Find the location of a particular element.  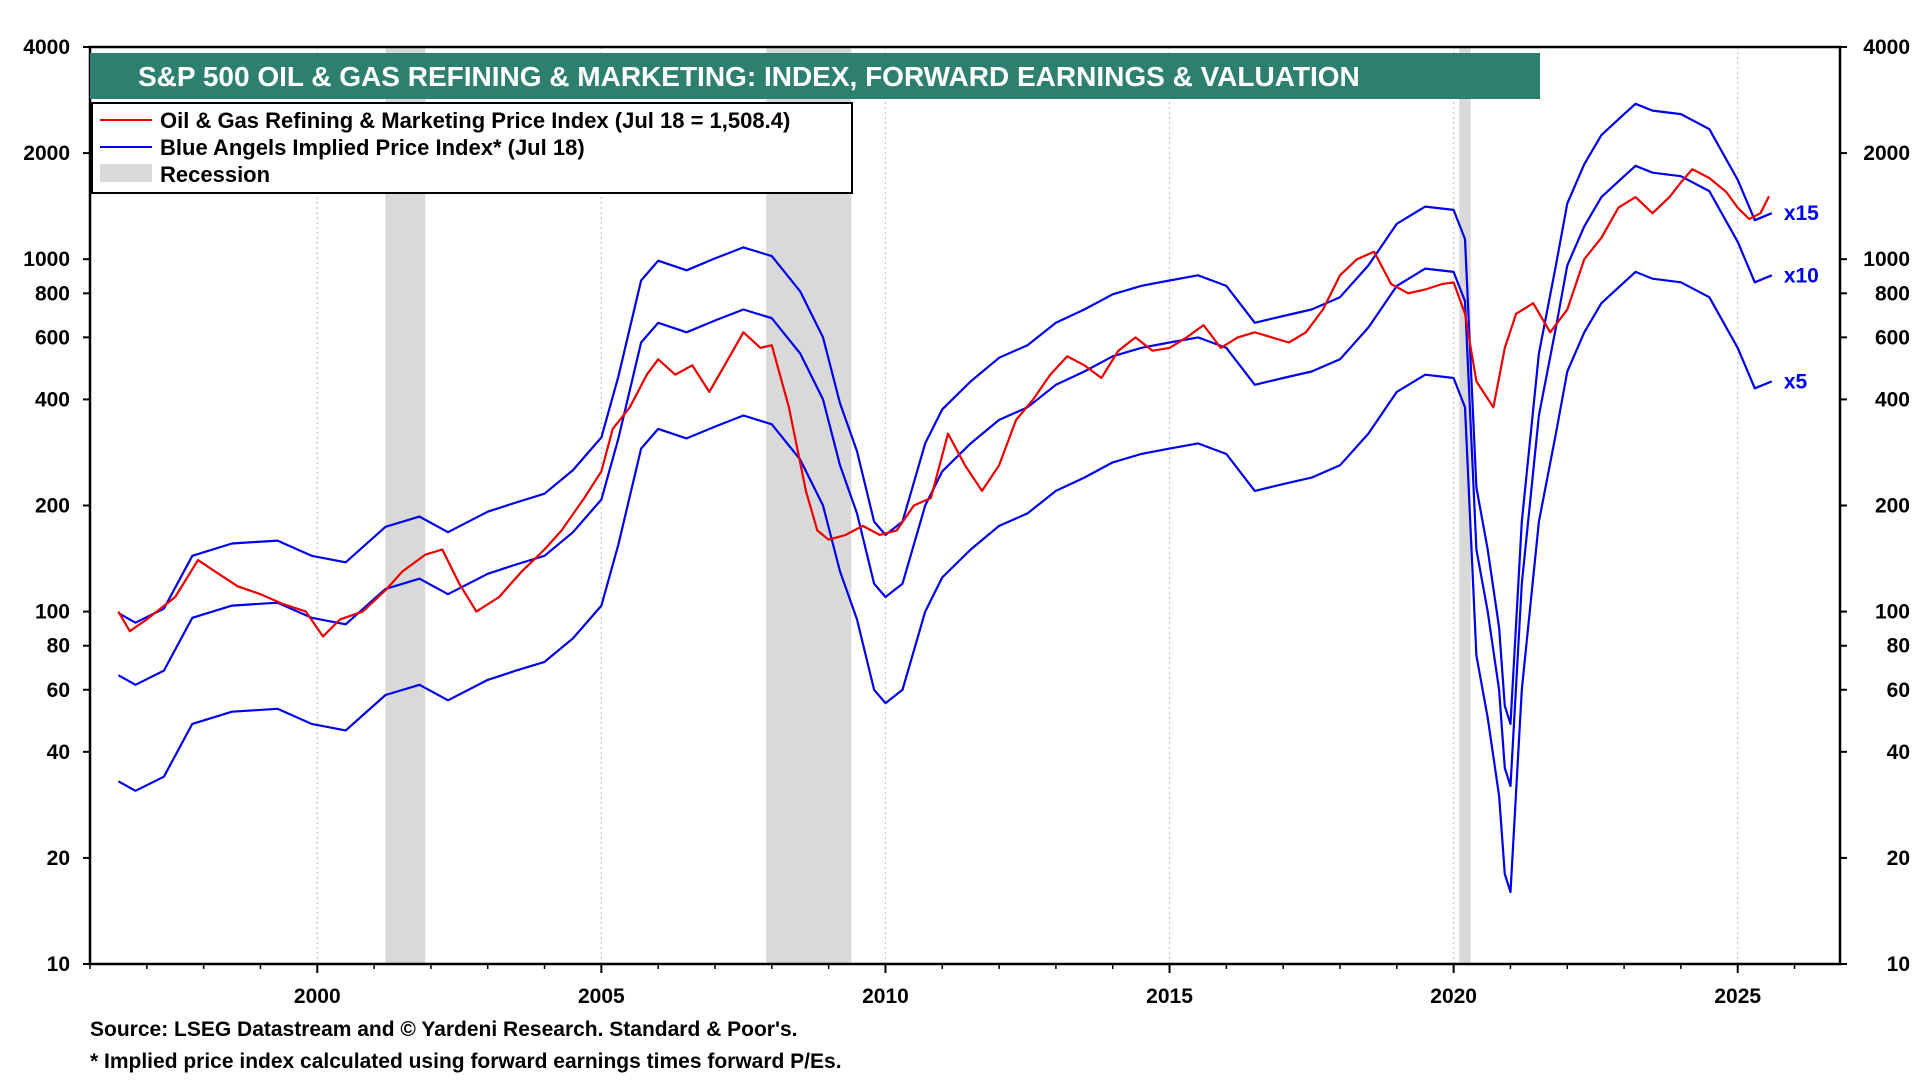

title-background is located at coordinates (815, 76).